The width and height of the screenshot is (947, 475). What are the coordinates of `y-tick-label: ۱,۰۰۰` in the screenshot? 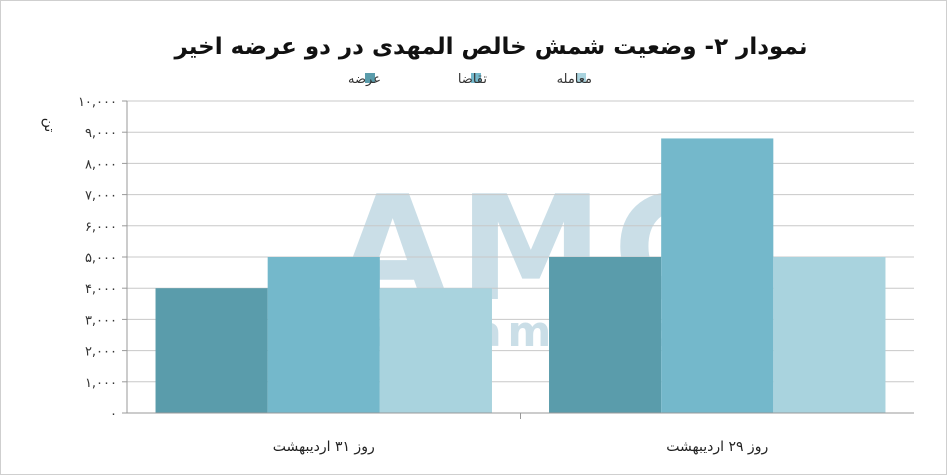 It's located at (101, 383).